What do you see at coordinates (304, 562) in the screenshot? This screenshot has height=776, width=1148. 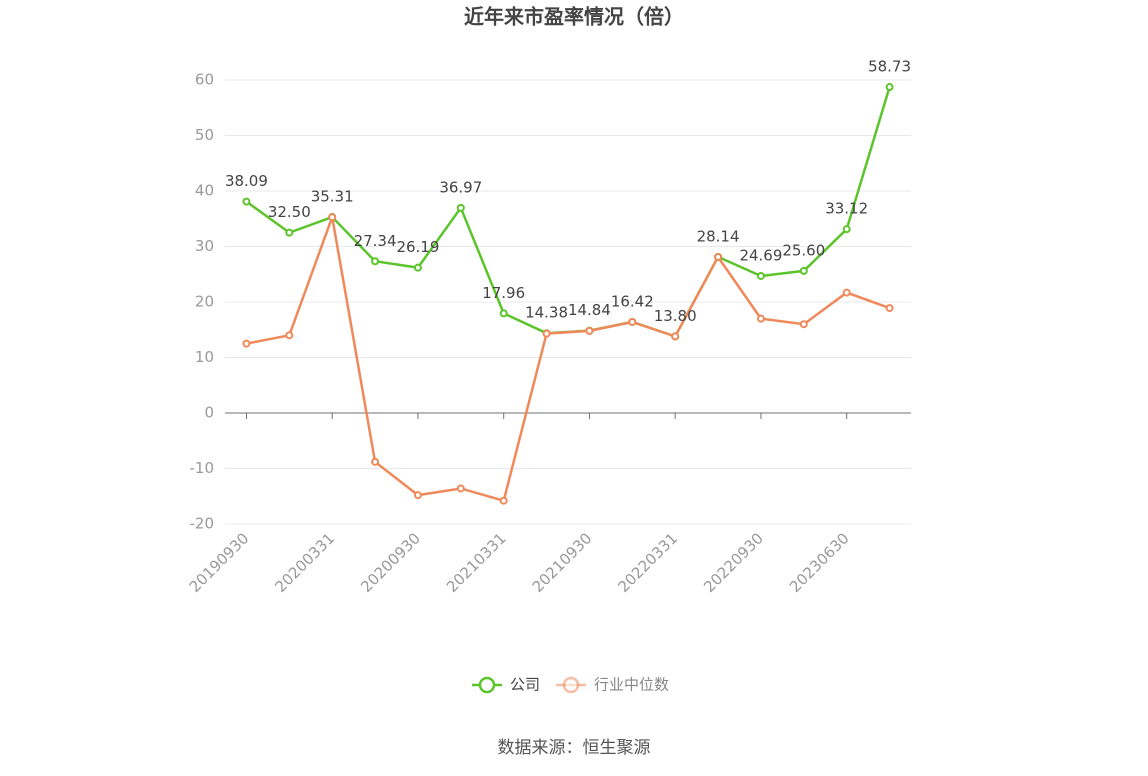 I see `x-tick-label: 20200331` at bounding box center [304, 562].